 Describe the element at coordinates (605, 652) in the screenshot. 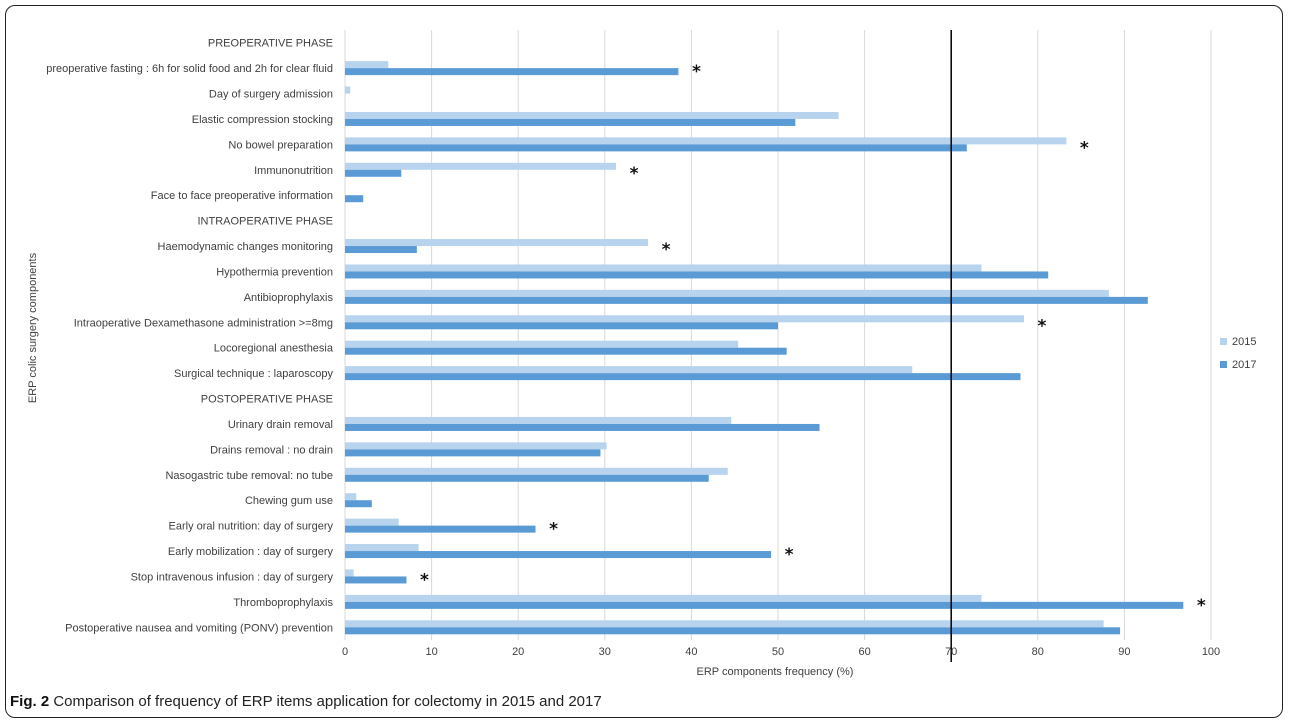

I see `x-tick-label: 30` at that location.